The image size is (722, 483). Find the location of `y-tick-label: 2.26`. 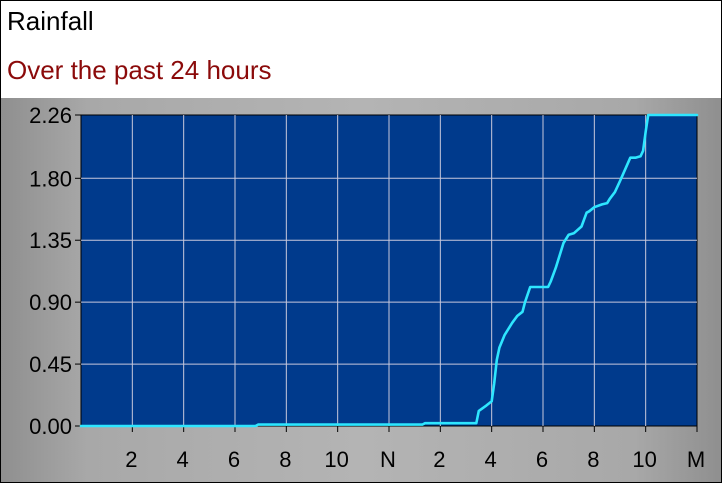

y-tick-label: 2.26 is located at coordinates (50, 115).